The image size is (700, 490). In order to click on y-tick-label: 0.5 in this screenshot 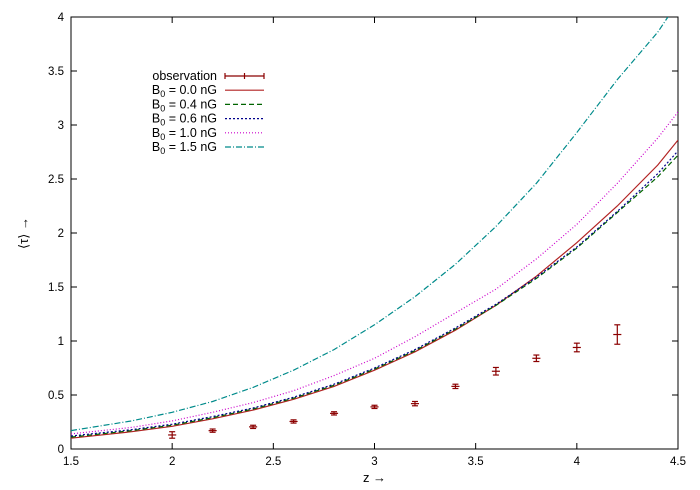, I will do `click(56, 396)`.